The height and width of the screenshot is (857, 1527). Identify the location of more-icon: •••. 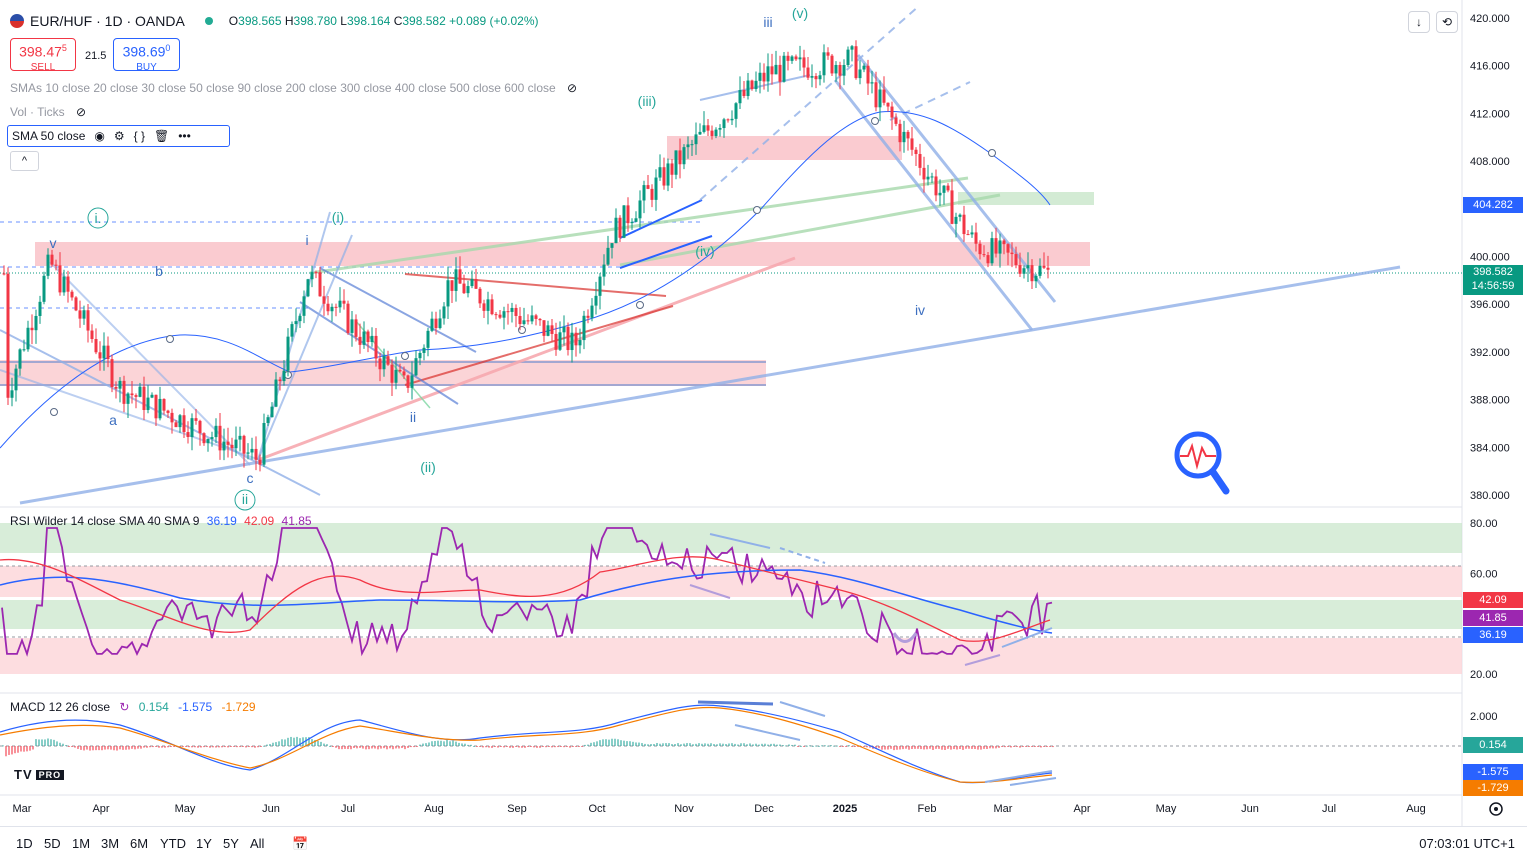
(184, 136).